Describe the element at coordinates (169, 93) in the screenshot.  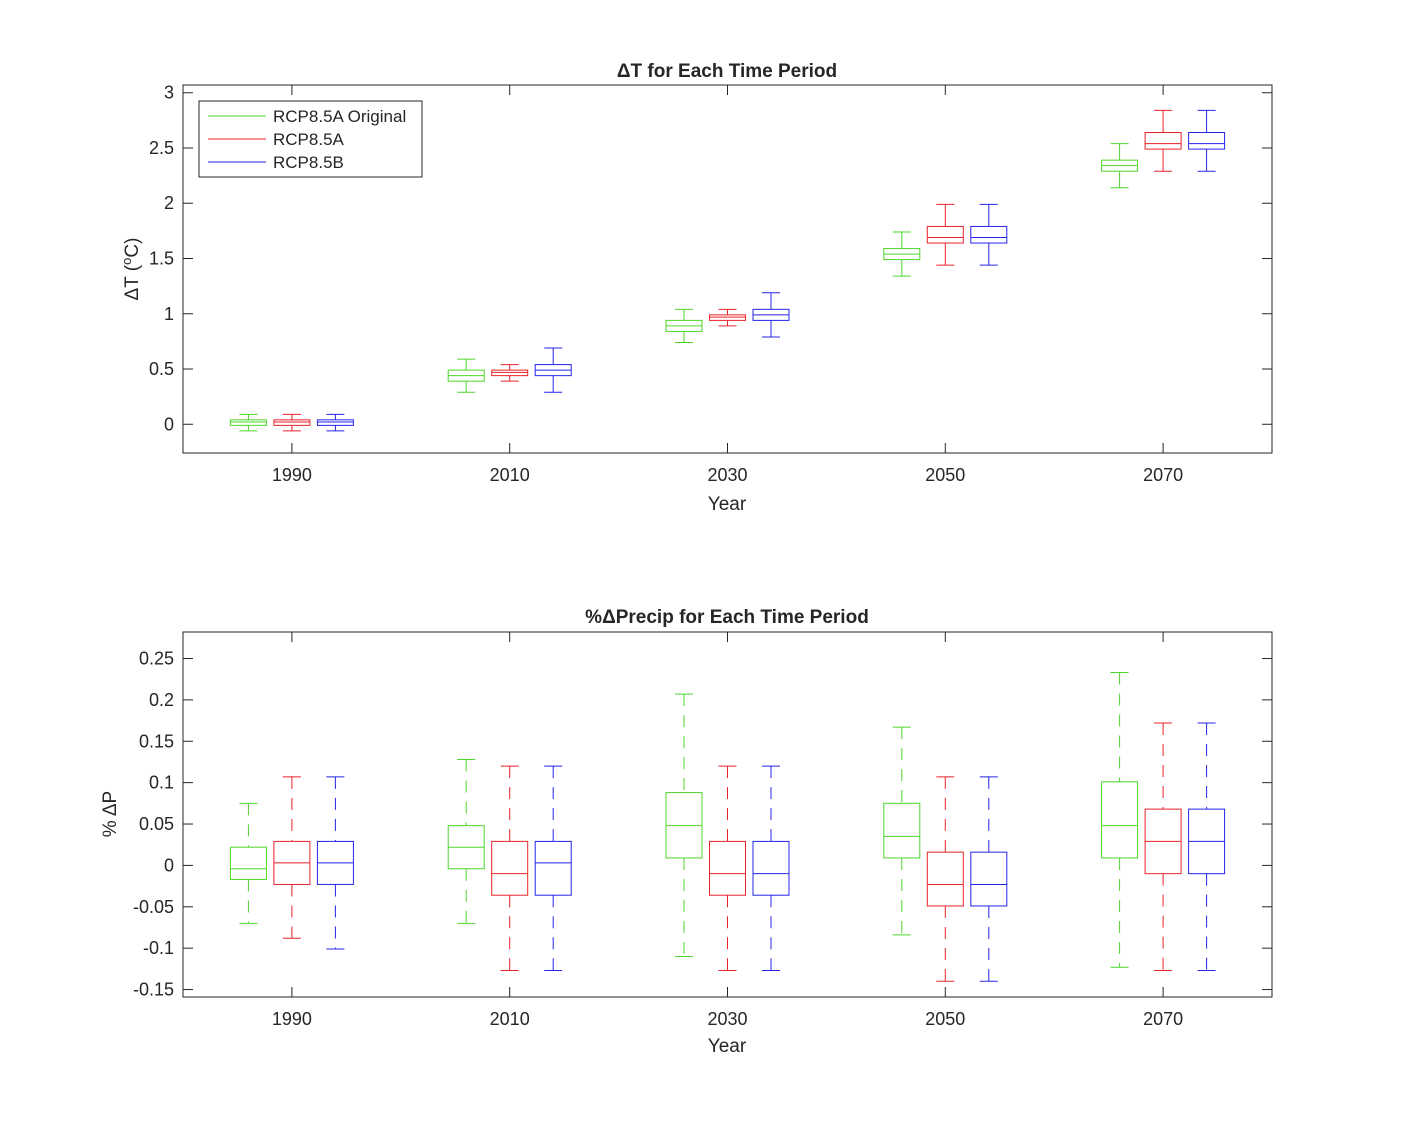
I see `y-tick-label: 3` at that location.